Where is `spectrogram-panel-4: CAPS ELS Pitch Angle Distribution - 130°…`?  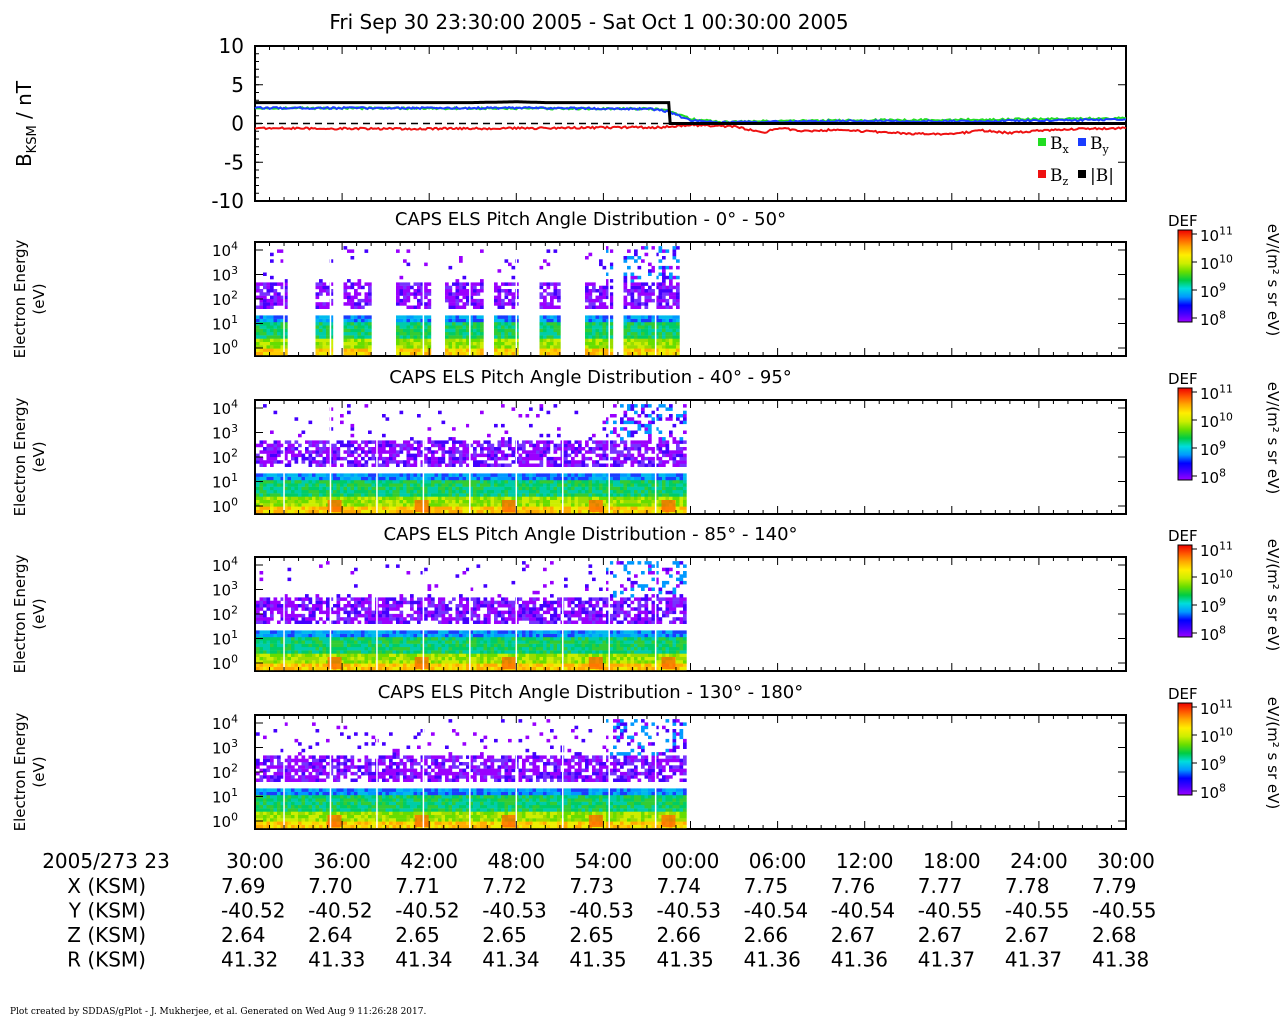 spectrogram-panel-4: CAPS ELS Pitch Angle Distribution - 130°… is located at coordinates (645, 756).